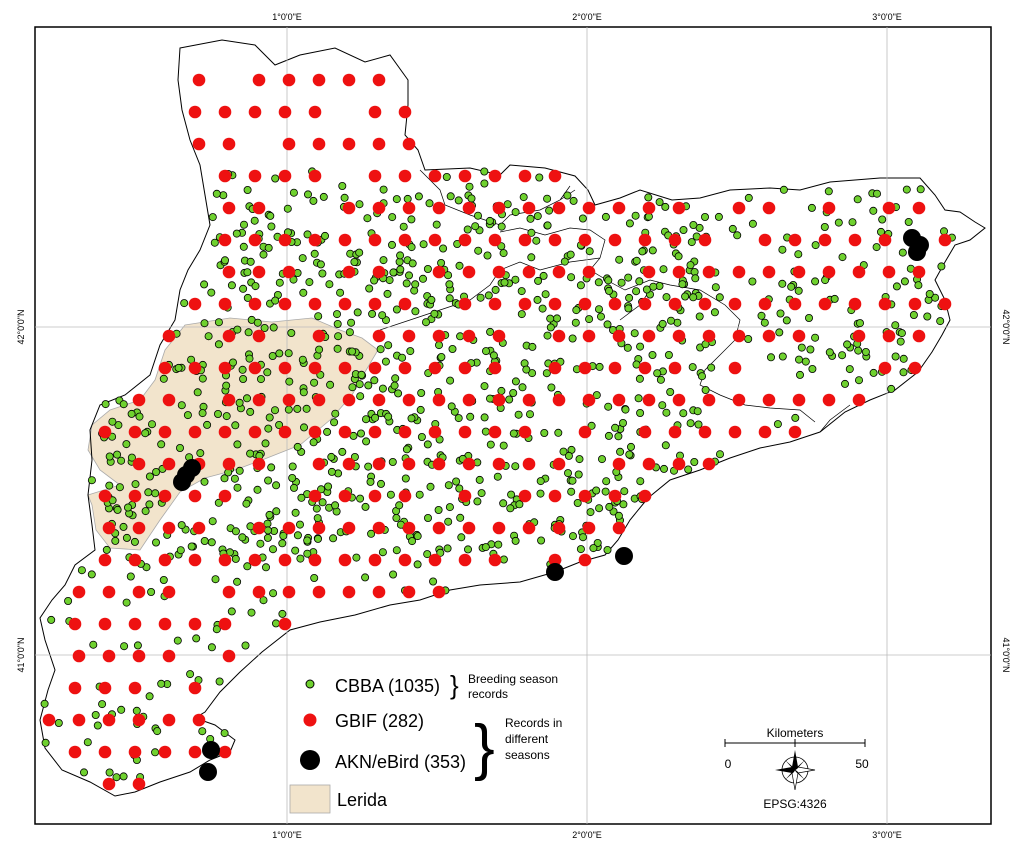 The height and width of the screenshot is (864, 1024). What do you see at coordinates (513, 679) in the screenshot?
I see `legend-breeding-line1: Breeding season` at bounding box center [513, 679].